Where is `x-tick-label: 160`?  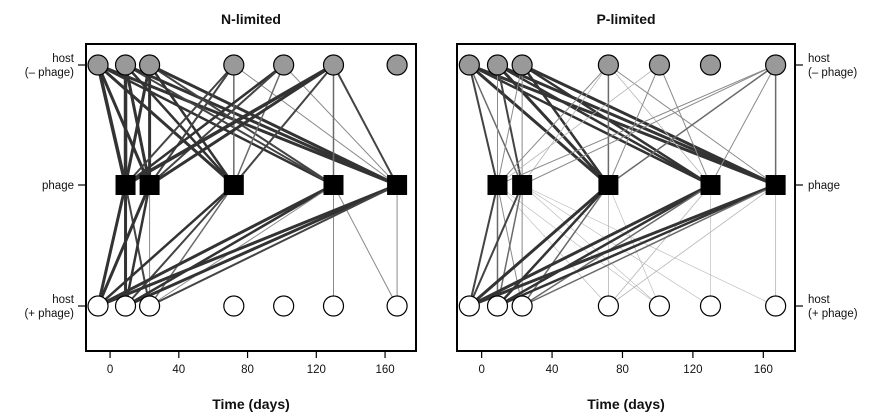
x-tick-label: 160 is located at coordinates (763, 370).